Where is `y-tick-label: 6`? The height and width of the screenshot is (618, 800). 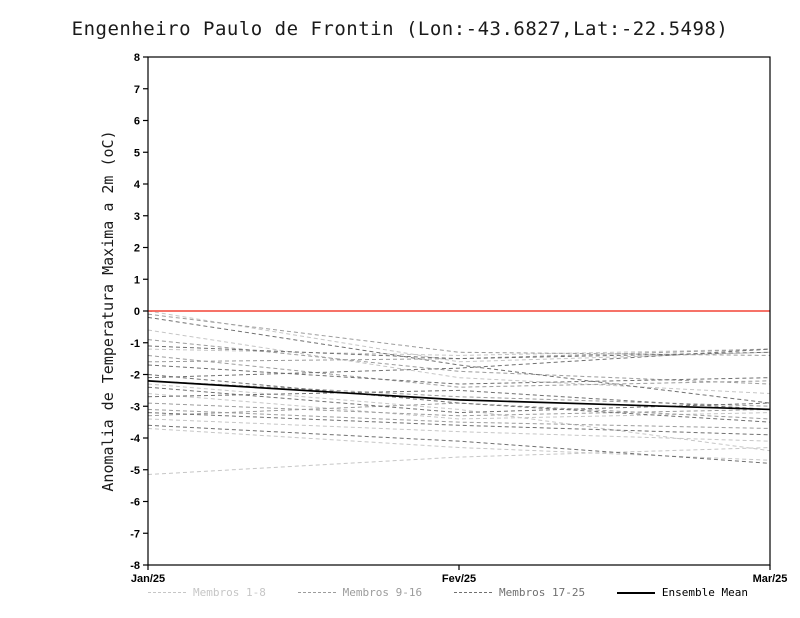 y-tick-label: 6 is located at coordinates (137, 122).